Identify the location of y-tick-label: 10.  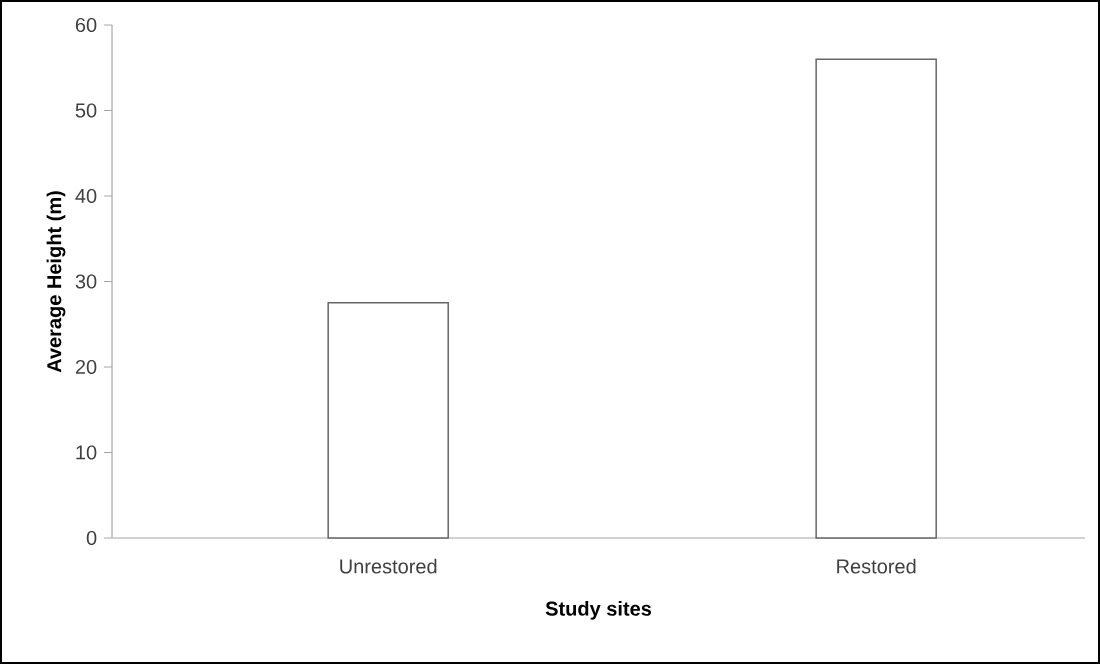
(86, 452).